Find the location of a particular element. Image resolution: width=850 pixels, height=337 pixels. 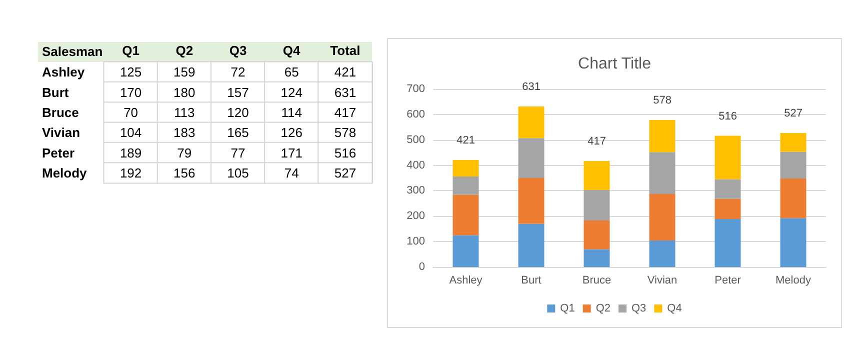

total-label: 527 is located at coordinates (793, 113).